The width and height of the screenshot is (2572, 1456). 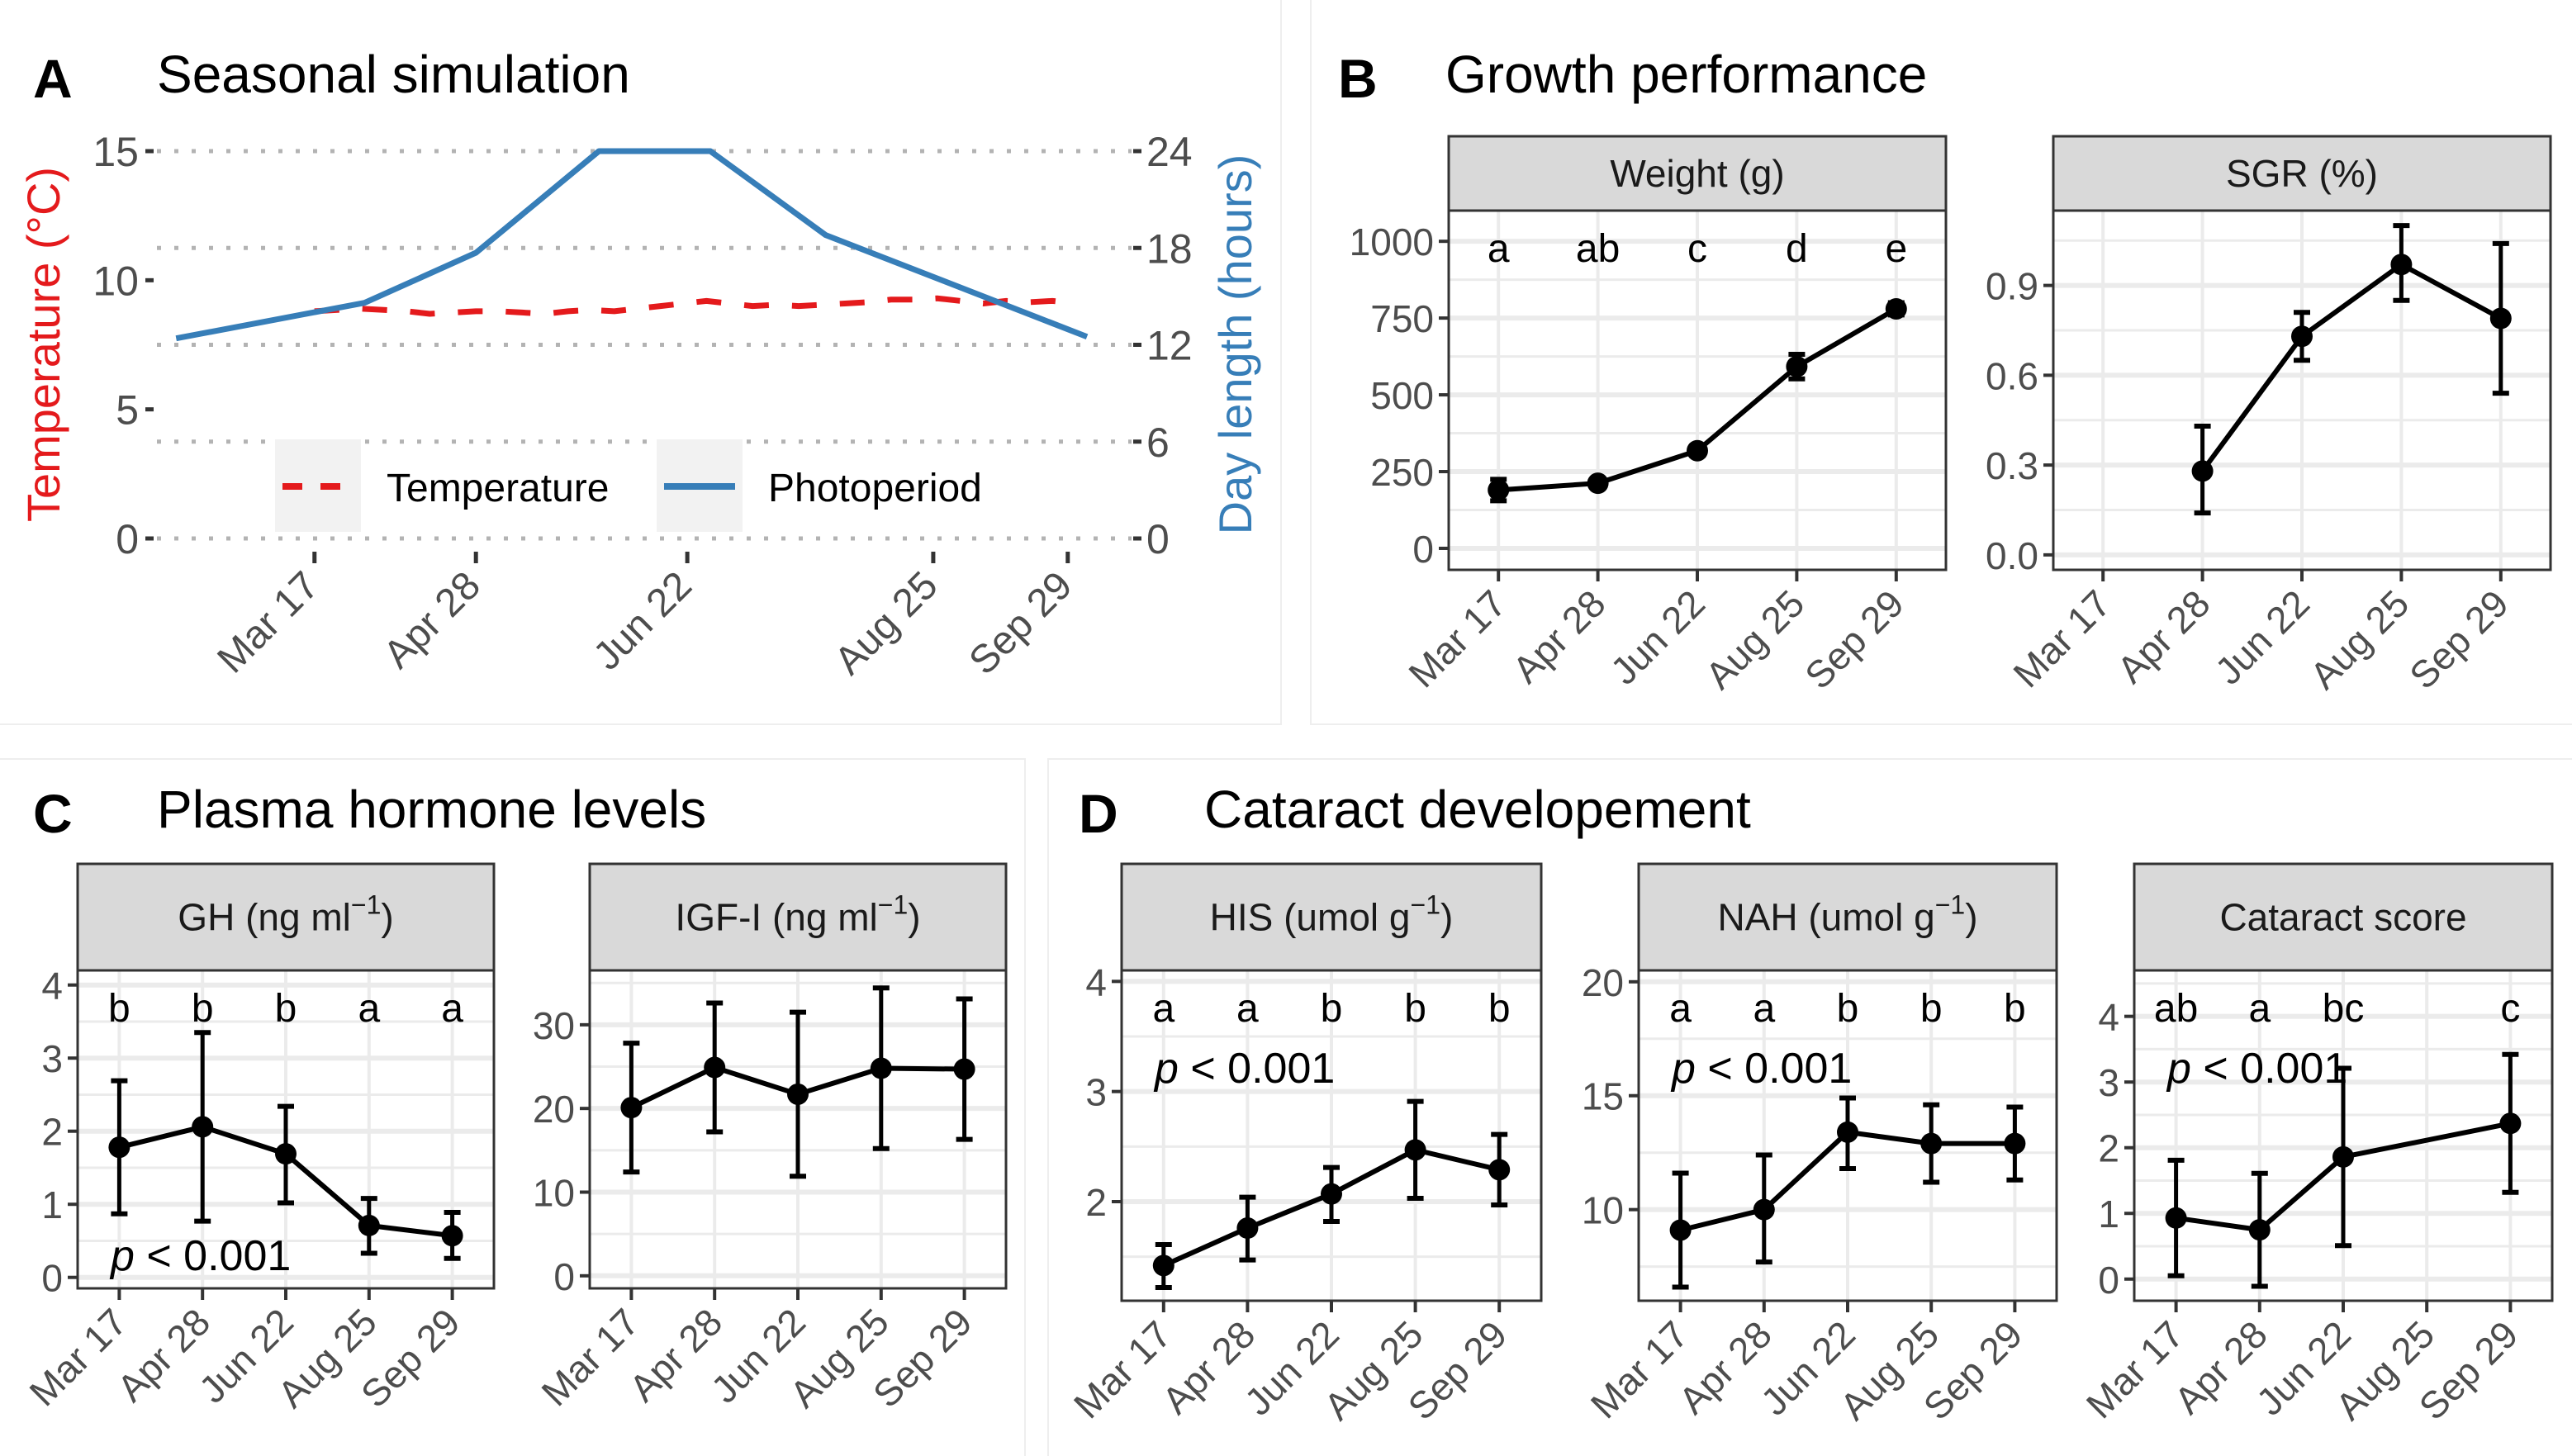 What do you see at coordinates (875, 488) in the screenshot?
I see `legend-label-photoperiod: Photoperiod` at bounding box center [875, 488].